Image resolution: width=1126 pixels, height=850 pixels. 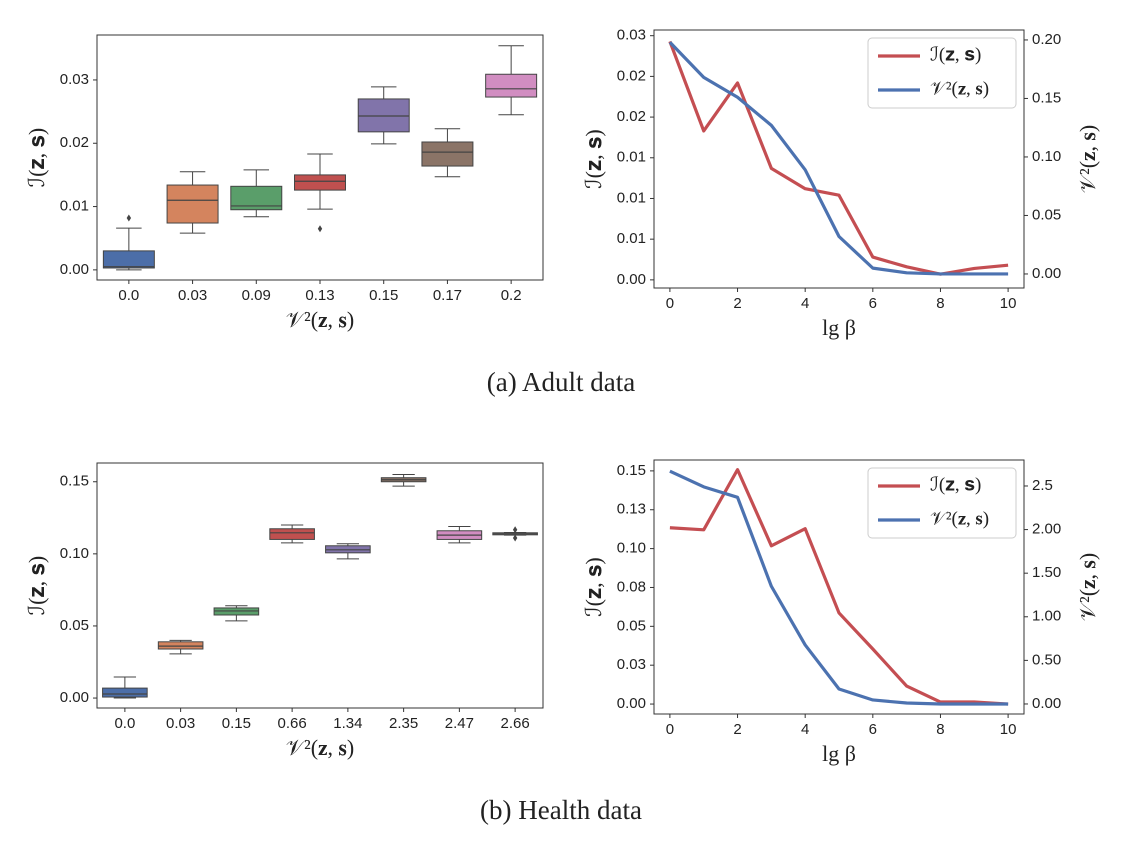 I want to click on x-tick-label: 0.2, so click(x=511, y=295).